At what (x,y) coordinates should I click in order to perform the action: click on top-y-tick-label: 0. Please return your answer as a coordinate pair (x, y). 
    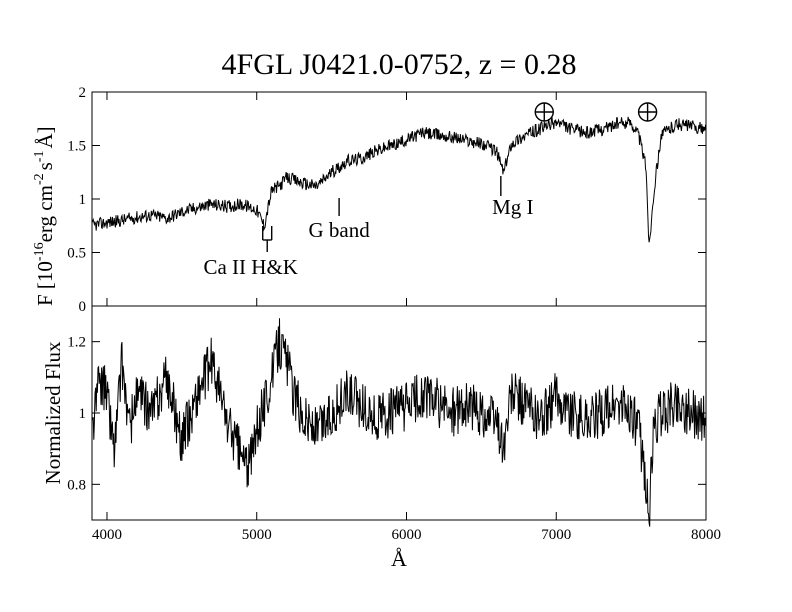
    Looking at the image, I should click on (83, 307).